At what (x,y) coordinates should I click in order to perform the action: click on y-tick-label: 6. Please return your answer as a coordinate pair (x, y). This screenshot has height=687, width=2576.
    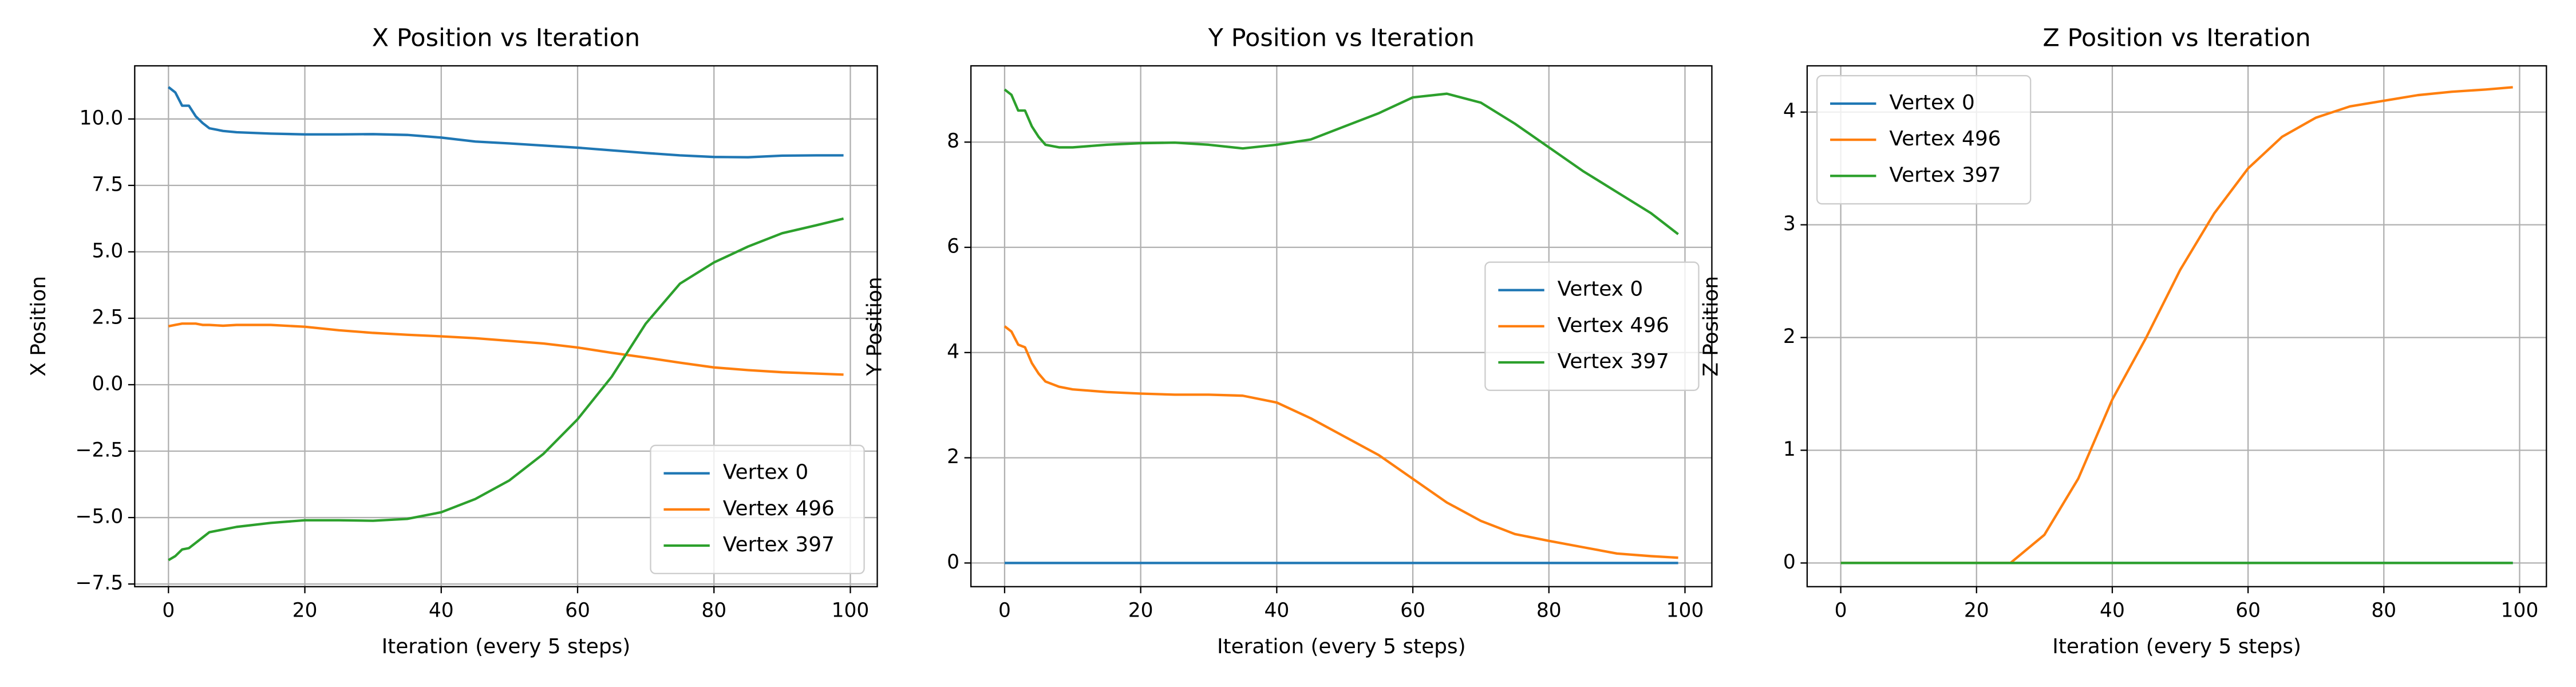
    Looking at the image, I should click on (953, 247).